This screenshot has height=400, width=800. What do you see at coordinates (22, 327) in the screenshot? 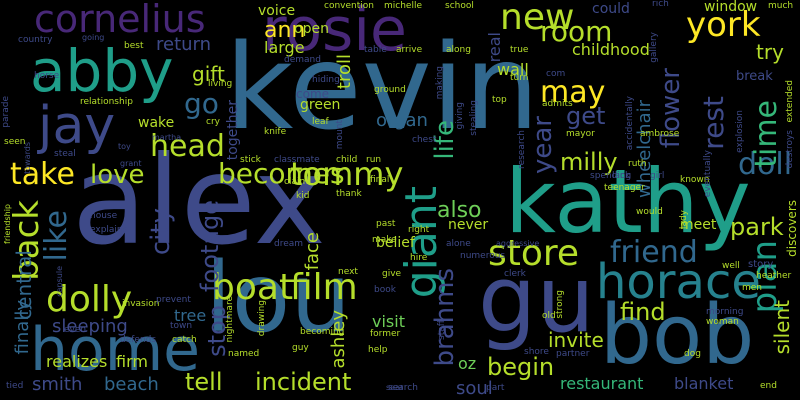
I see `word: finally` at bounding box center [22, 327].